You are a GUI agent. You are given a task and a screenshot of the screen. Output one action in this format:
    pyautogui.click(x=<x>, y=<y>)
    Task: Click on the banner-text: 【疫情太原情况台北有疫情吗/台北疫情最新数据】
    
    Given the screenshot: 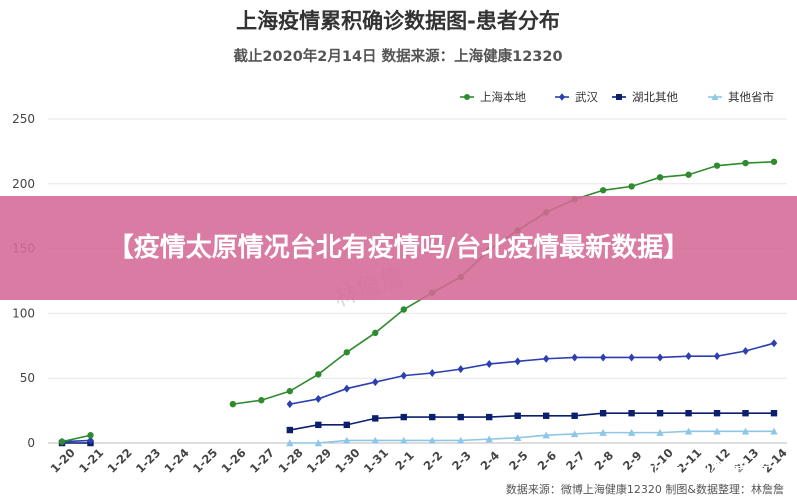 What is the action you would take?
    pyautogui.click(x=398, y=247)
    